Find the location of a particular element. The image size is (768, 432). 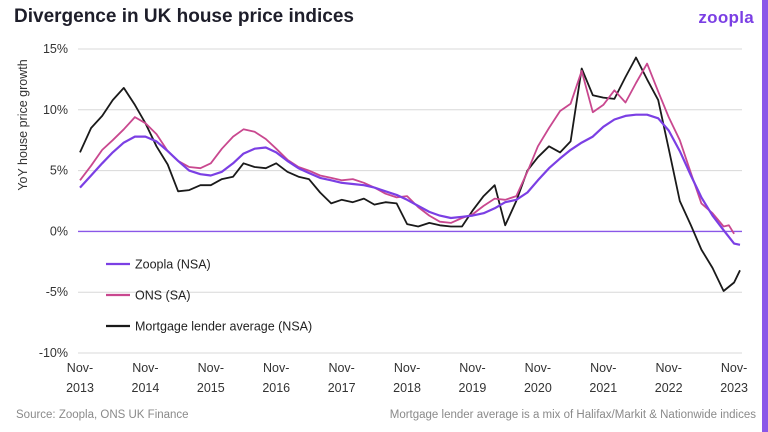

y-tick-label: -5% is located at coordinates (57, 292).